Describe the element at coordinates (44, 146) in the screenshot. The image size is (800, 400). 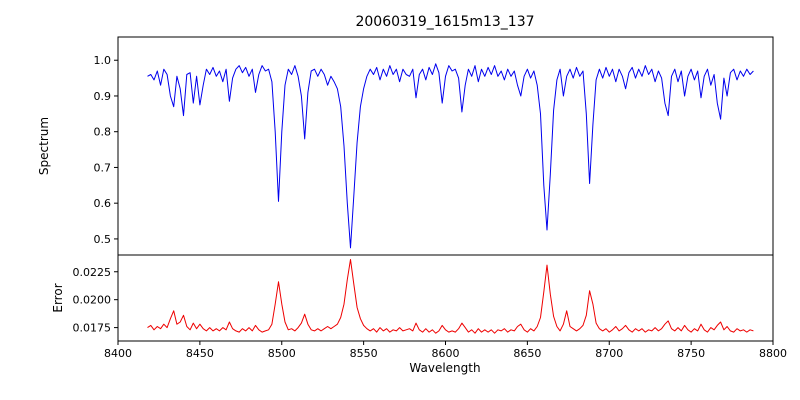
I see `spectrum-y-axis-label: Spectrum` at that location.